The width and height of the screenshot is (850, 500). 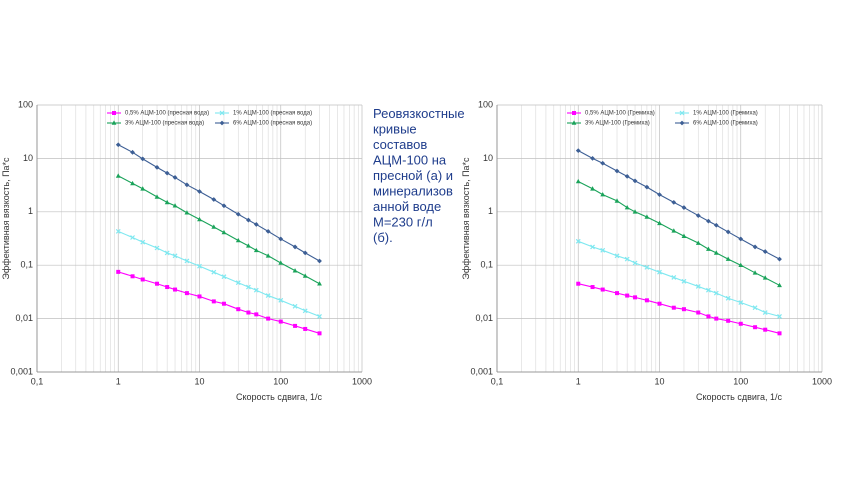 What do you see at coordinates (739, 397) in the screenshot?
I see `x-axis-label: Скорость сдвига, 1/с` at bounding box center [739, 397].